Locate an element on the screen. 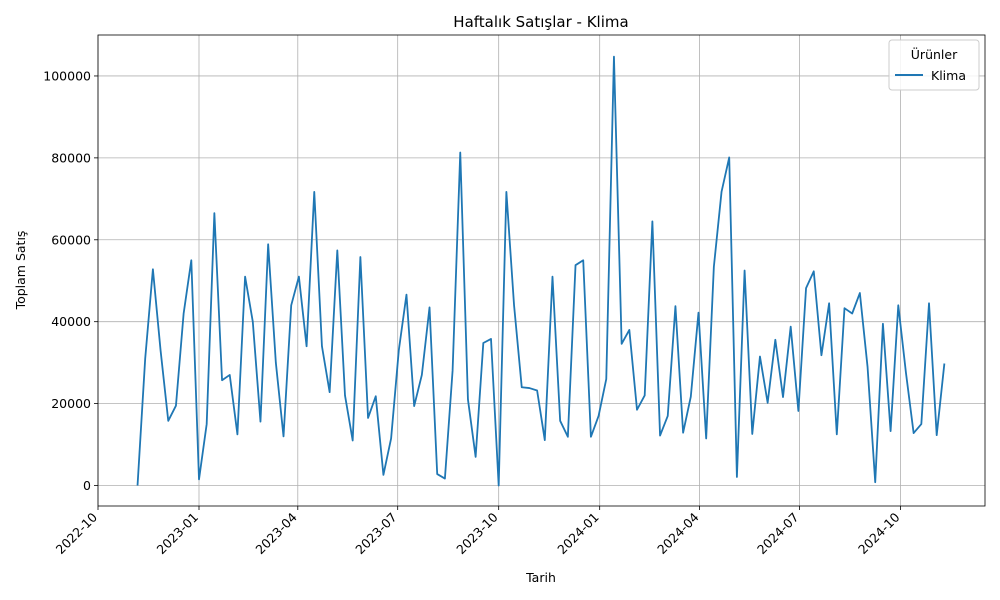  chart-title: Haftalık Satışlar - Klima is located at coordinates (540, 22).